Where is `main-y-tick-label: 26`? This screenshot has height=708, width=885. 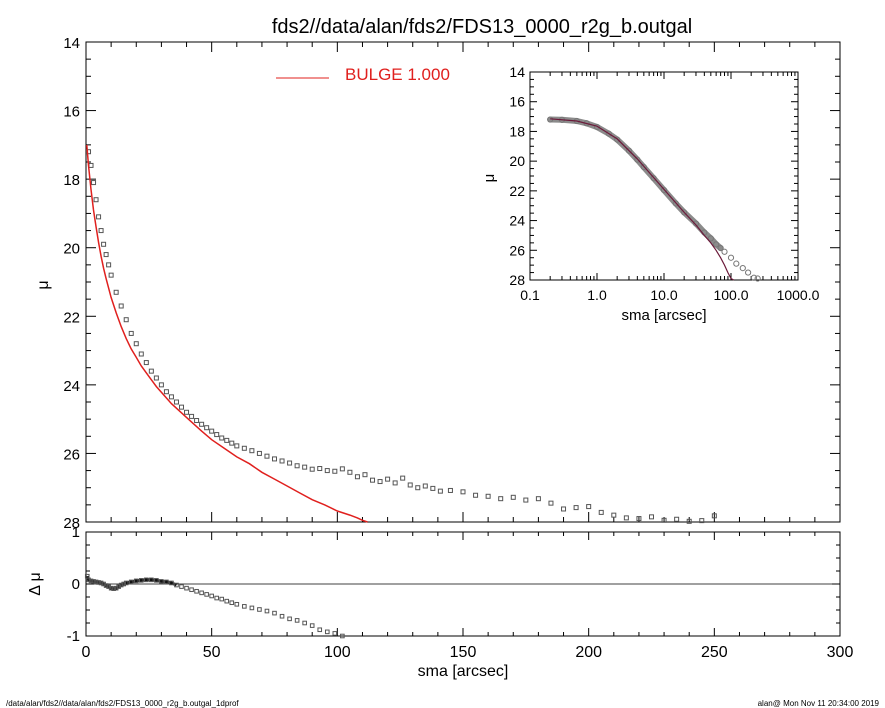
main-y-tick-label: 26 is located at coordinates (71, 454).